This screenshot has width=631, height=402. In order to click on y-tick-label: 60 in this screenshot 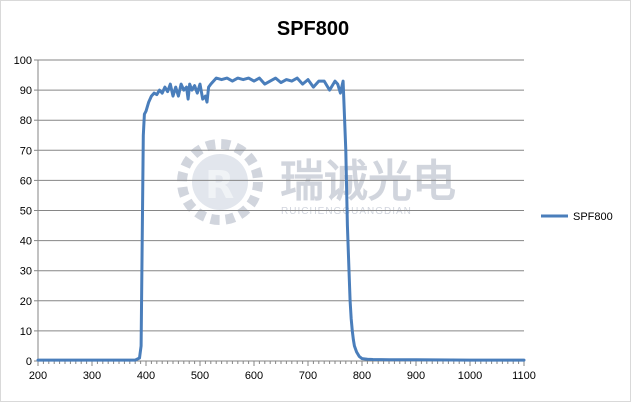, I will do `click(26, 181)`.